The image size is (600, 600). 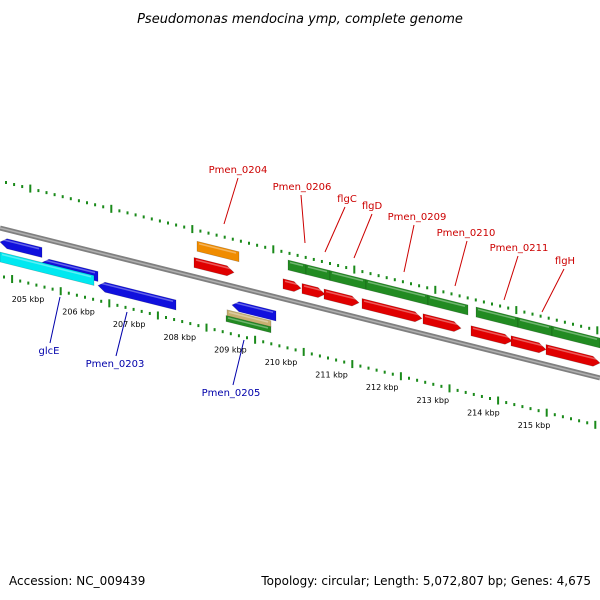 What do you see at coordinates (248, 317) in the screenshot?
I see `cds-pmen-0205-tan-highlight` at bounding box center [248, 317].